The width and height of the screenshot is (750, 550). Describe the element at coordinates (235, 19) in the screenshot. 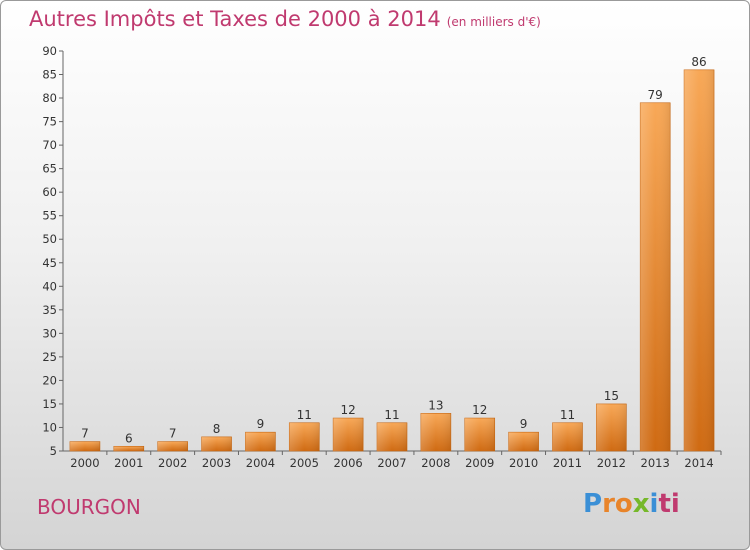

I see `title-main: Autres Impôts et Taxes de 2000 à 2014` at that location.